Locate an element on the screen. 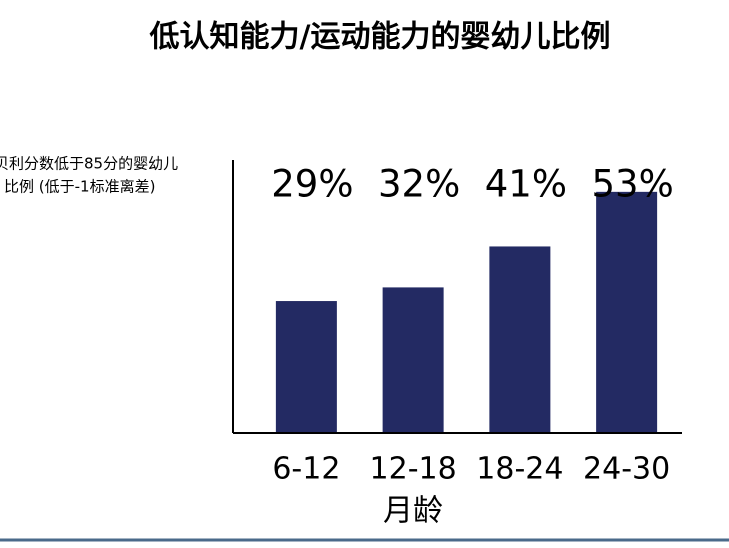 This screenshot has height=548, width=729. data-label: 29% is located at coordinates (312, 184).